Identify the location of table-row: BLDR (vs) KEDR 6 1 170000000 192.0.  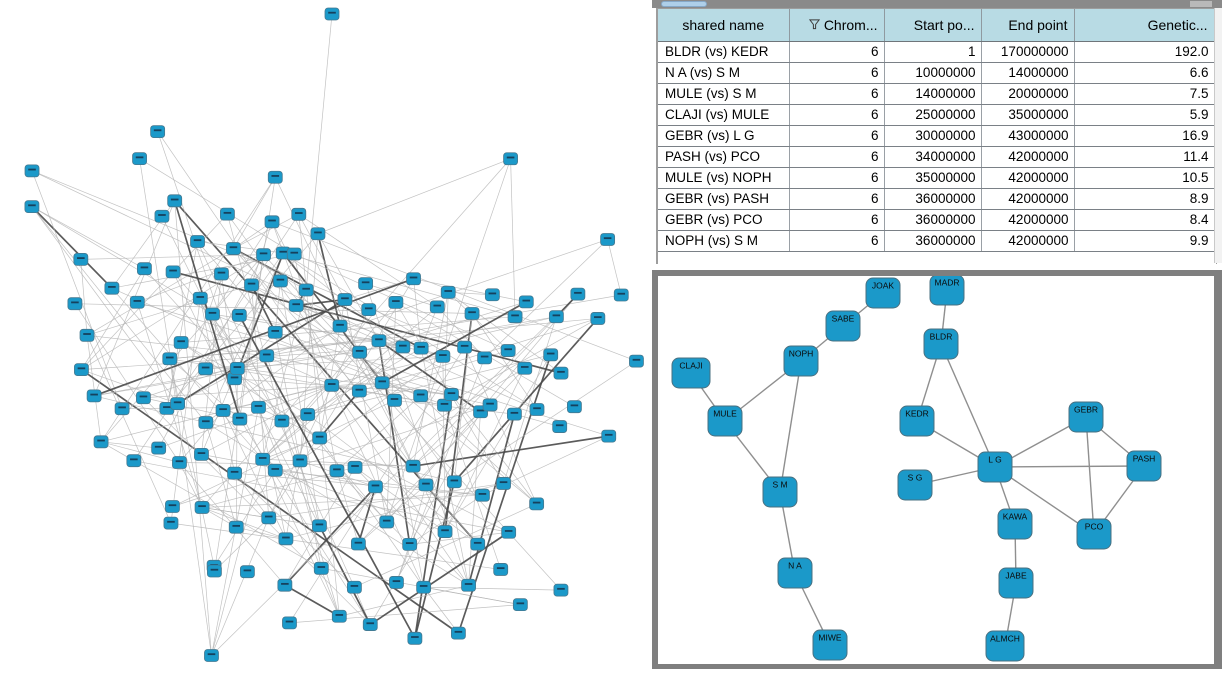
(936, 52).